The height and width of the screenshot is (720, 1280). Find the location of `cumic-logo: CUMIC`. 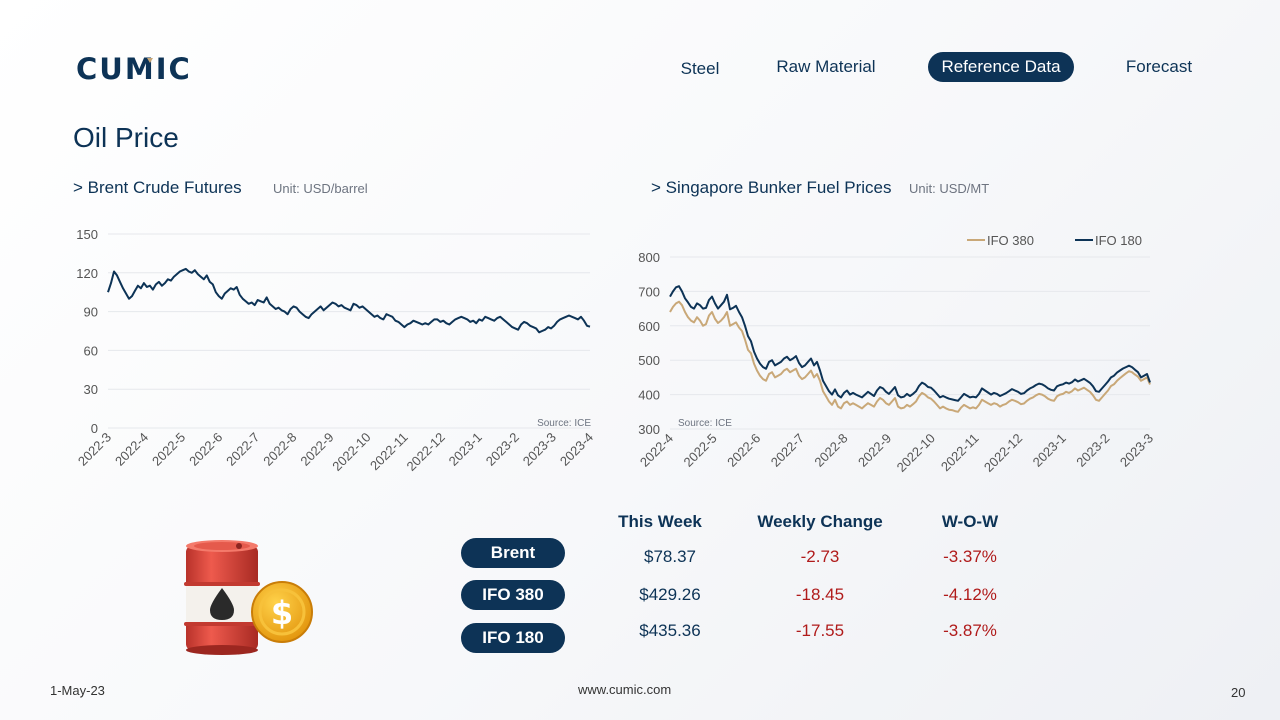

cumic-logo: CUMIC is located at coordinates (134, 68).